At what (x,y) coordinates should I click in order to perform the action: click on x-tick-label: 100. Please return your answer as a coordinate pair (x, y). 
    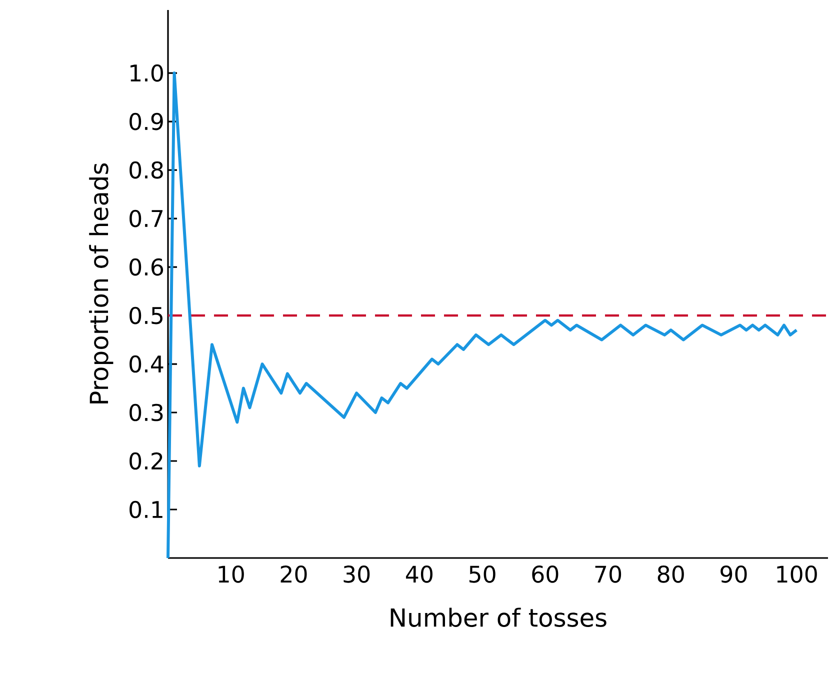
    Looking at the image, I should click on (797, 574).